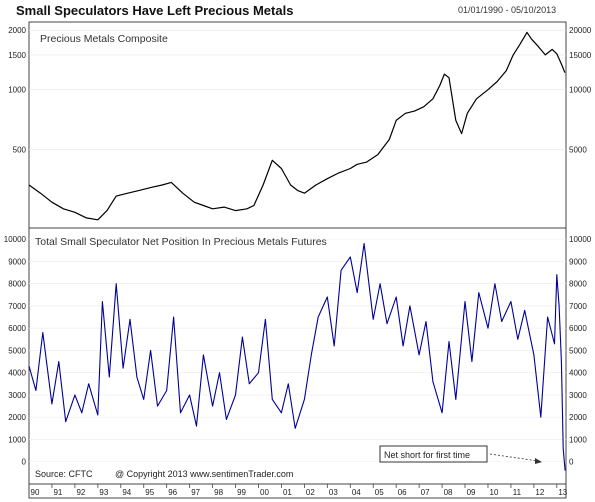  What do you see at coordinates (103, 492) in the screenshot?
I see `x-tick-label: 93` at bounding box center [103, 492].